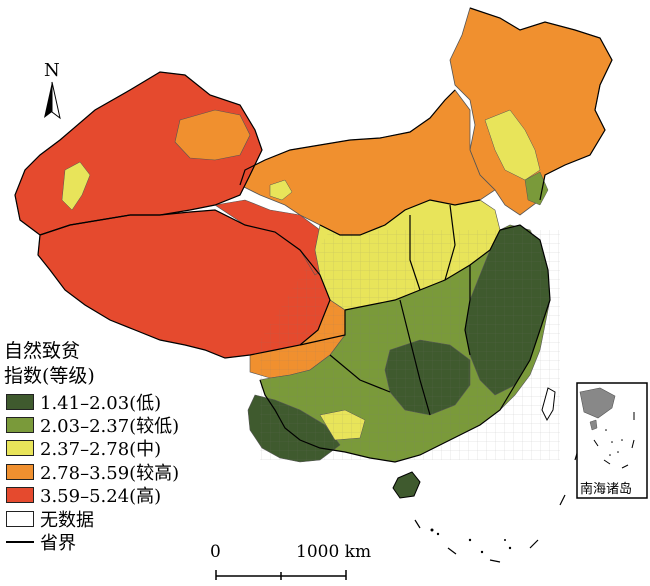  I want to click on legend-item-lower: 2.03–2.37(较低), so click(117, 425).